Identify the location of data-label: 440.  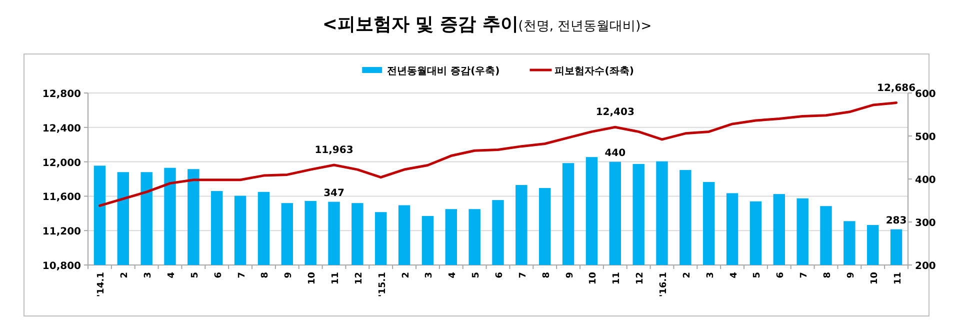
(615, 153).